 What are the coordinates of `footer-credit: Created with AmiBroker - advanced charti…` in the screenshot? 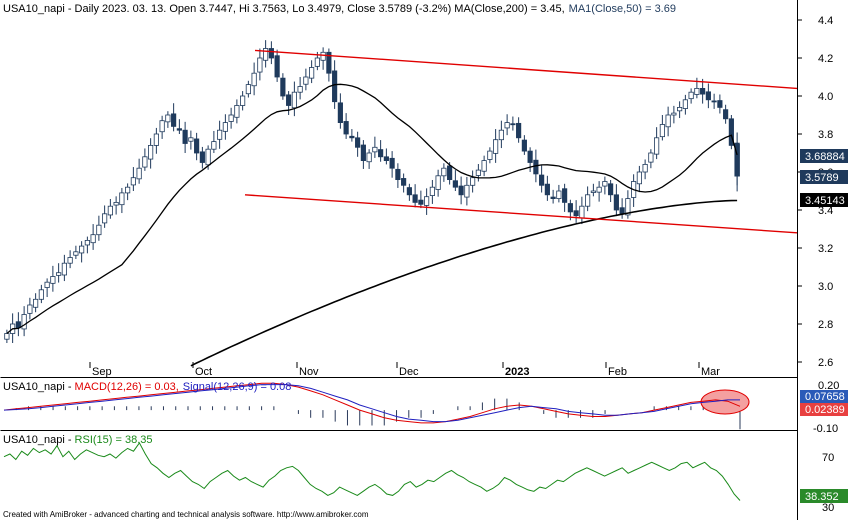 It's located at (186, 514).